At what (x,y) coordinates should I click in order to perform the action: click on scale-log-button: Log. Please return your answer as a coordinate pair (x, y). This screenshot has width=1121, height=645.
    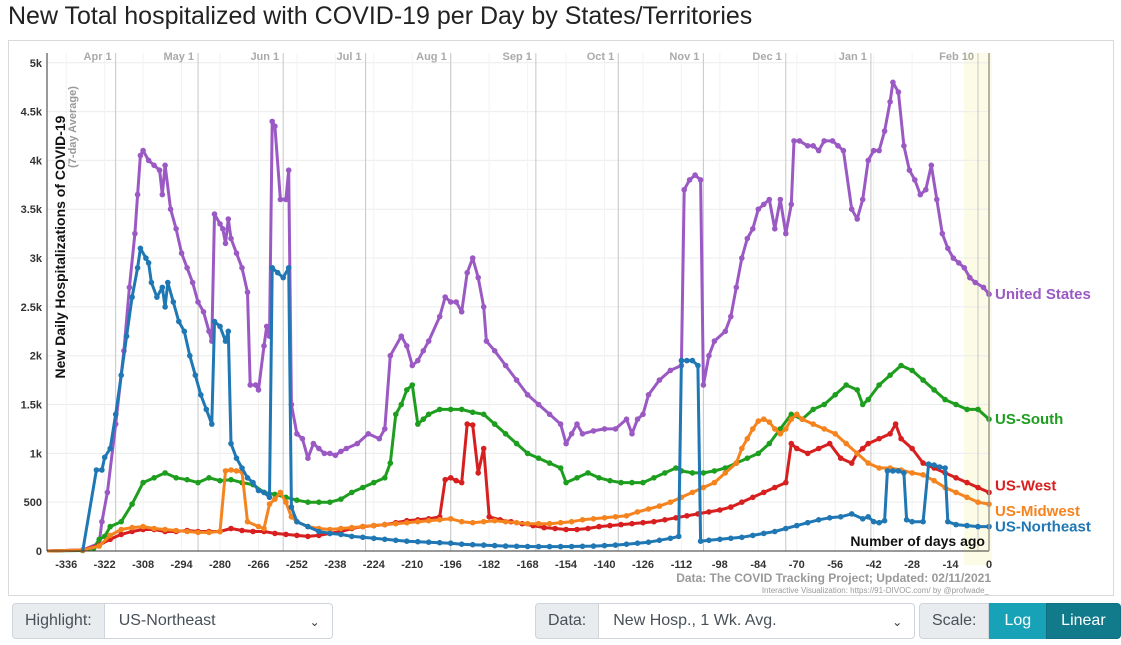
    Looking at the image, I should click on (1018, 621).